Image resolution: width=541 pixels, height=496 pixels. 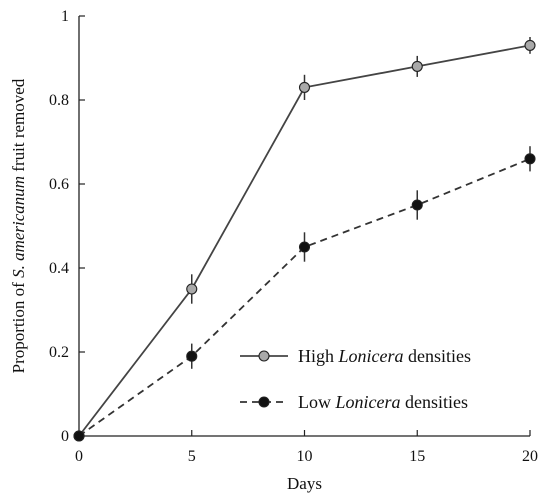 I want to click on legend-item-1: Low Lonicera densities, so click(x=354, y=402).